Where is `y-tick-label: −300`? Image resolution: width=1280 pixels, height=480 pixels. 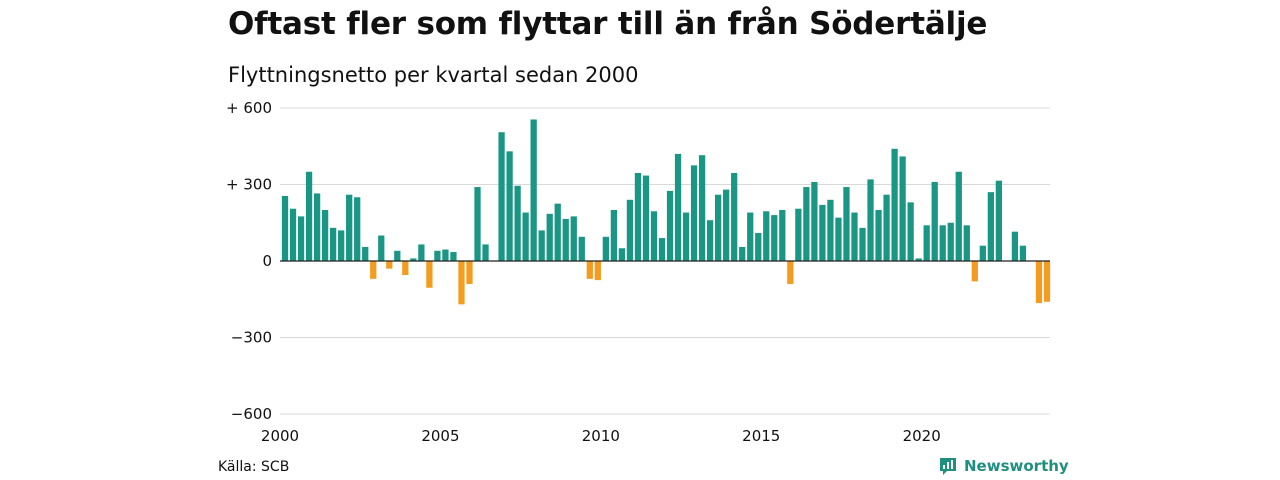 y-tick-label: −300 is located at coordinates (251, 338).